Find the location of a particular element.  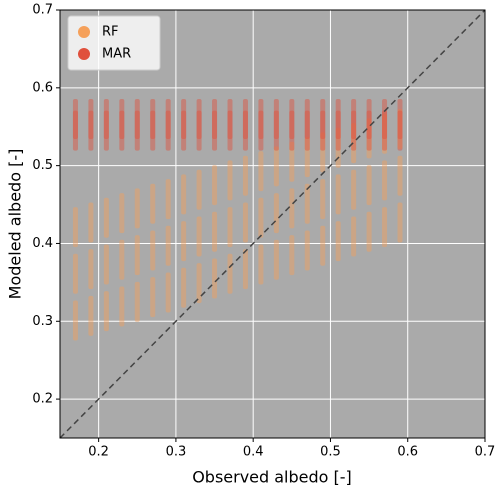

y-tick-label: 0.3 is located at coordinates (42, 321).